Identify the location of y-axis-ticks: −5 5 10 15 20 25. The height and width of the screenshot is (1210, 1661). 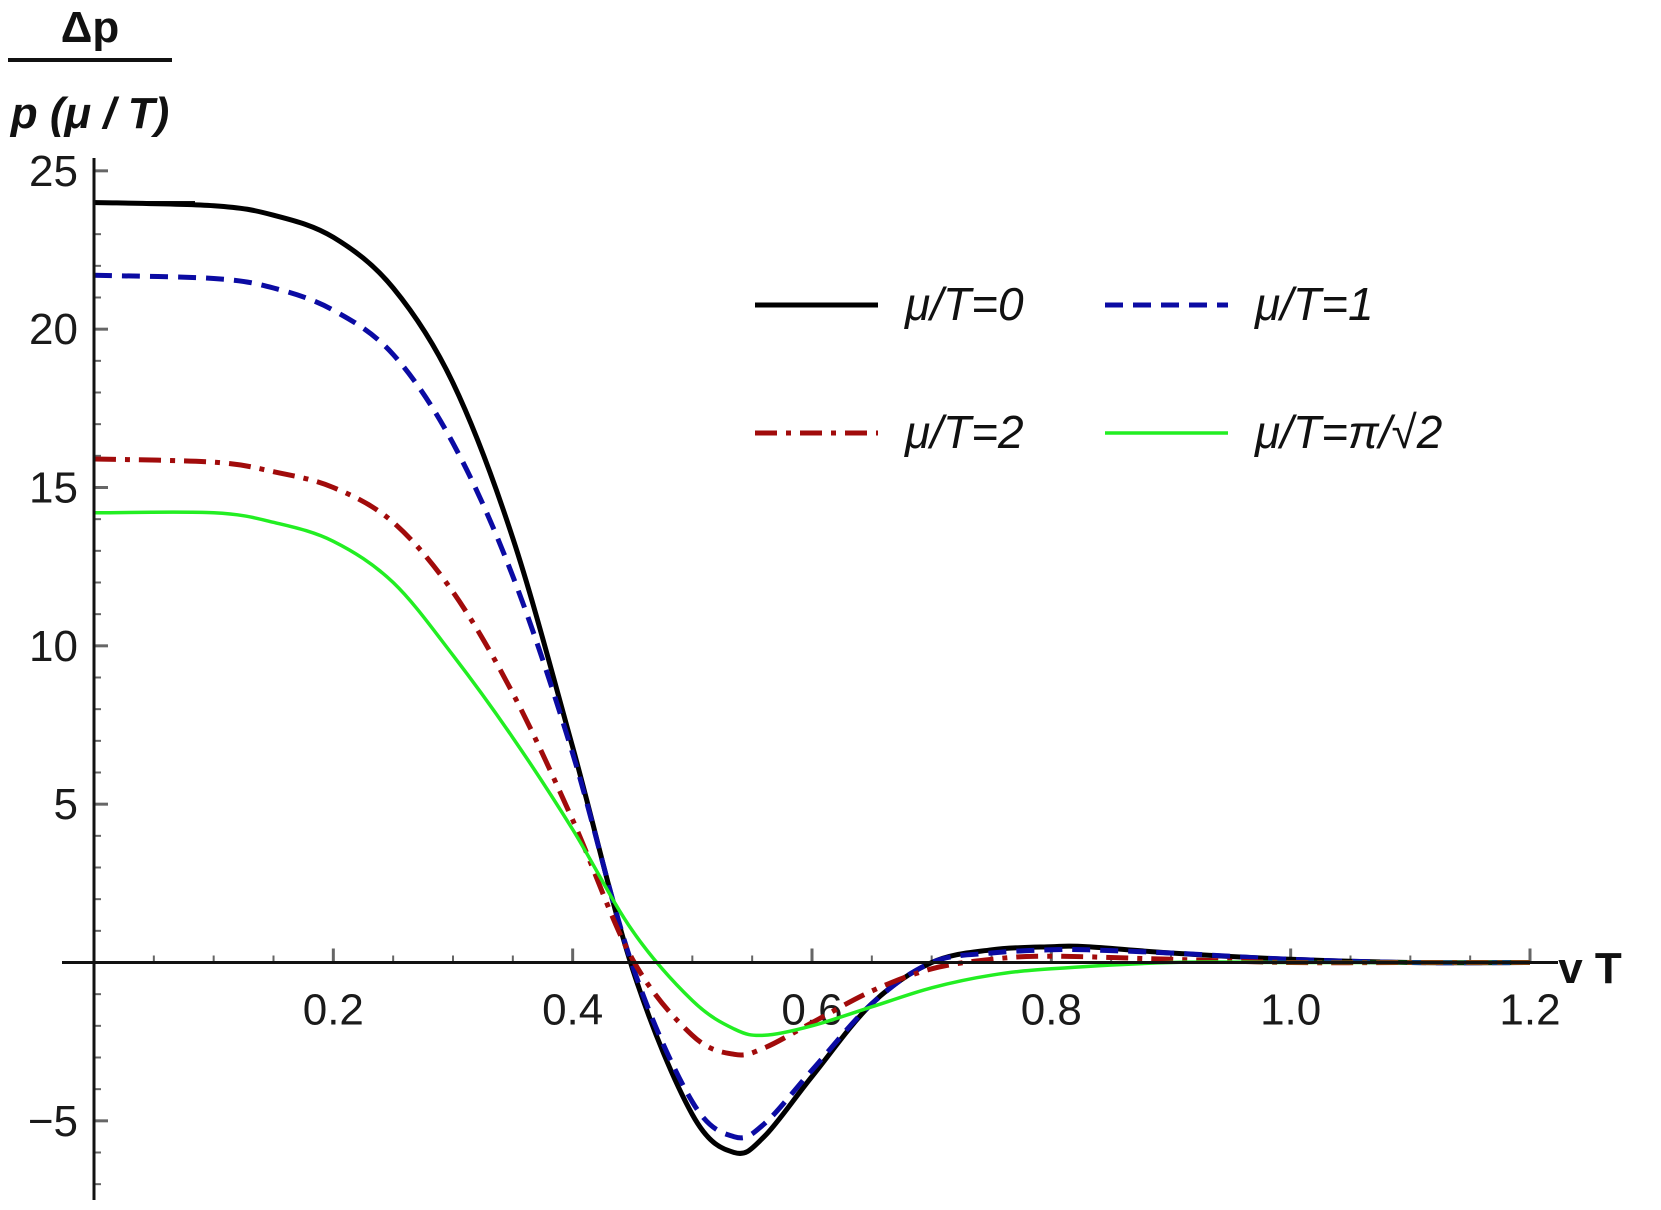
(68, 666).